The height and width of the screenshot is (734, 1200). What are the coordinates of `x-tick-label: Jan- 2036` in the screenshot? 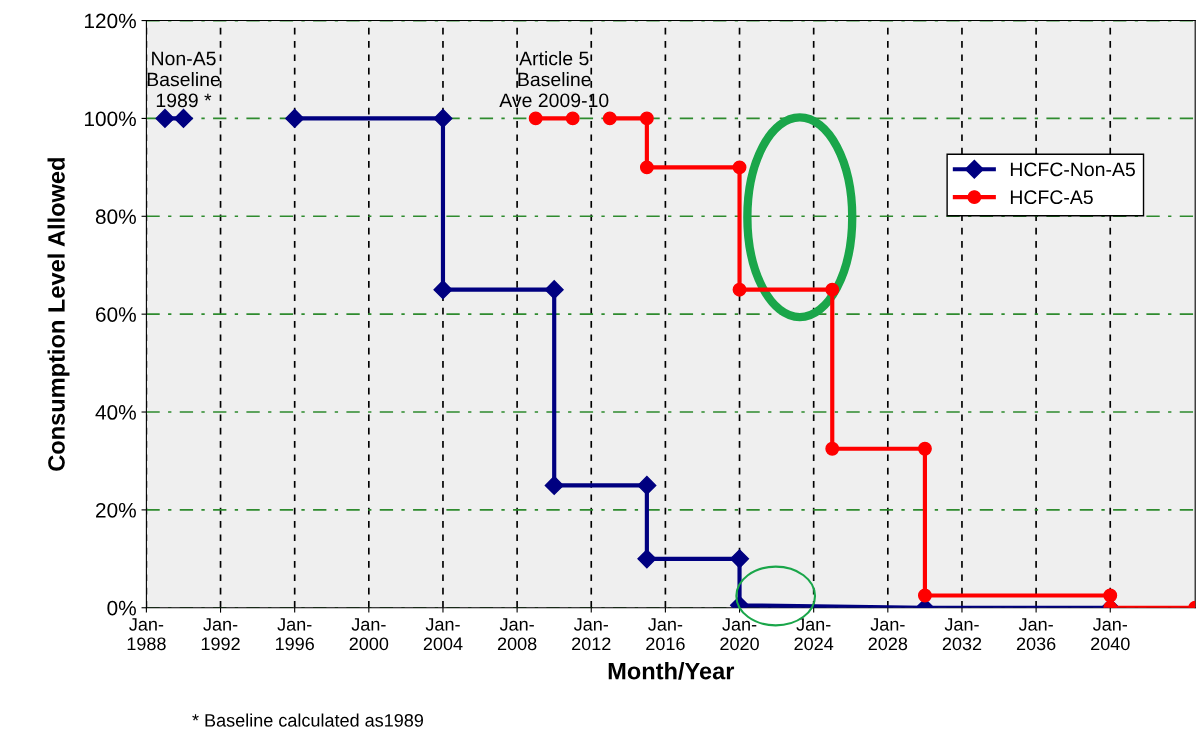 It's located at (1036, 634).